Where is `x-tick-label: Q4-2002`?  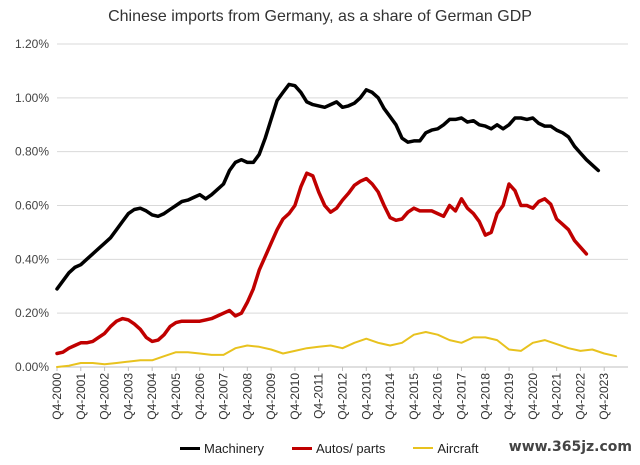
x-tick-label: Q4-2002 is located at coordinates (105, 396).